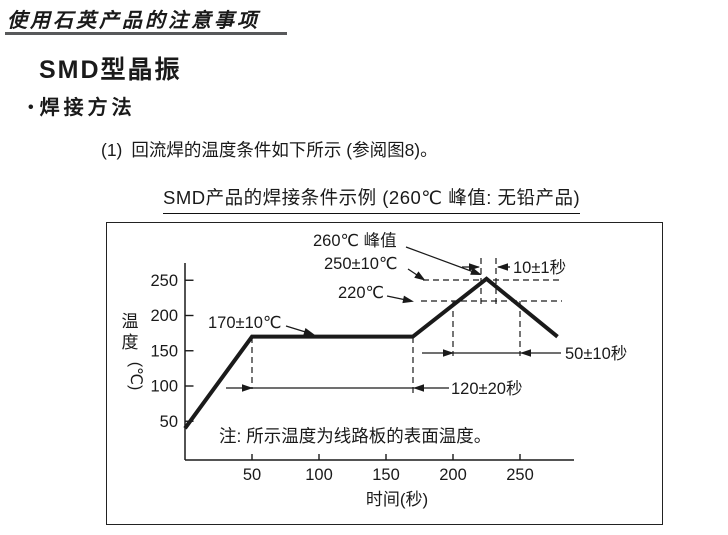 This screenshot has width=728, height=535. What do you see at coordinates (319, 475) in the screenshot?
I see `x-tick-label: 100` at bounding box center [319, 475].